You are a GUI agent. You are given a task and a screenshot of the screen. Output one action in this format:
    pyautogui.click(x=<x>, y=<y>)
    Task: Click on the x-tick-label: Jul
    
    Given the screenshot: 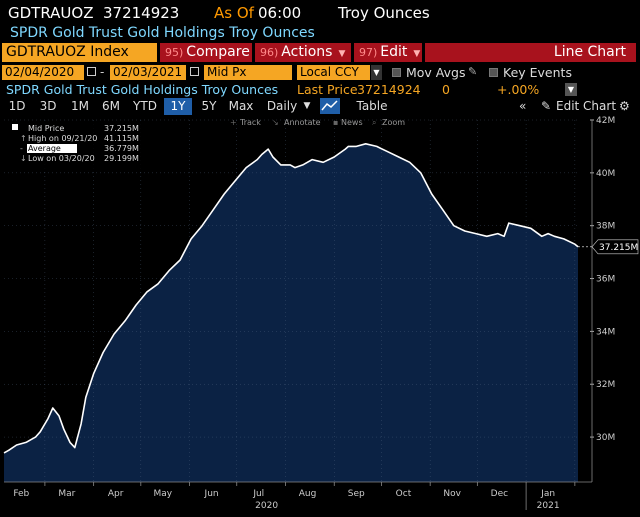 What is the action you would take?
    pyautogui.click(x=258, y=494)
    